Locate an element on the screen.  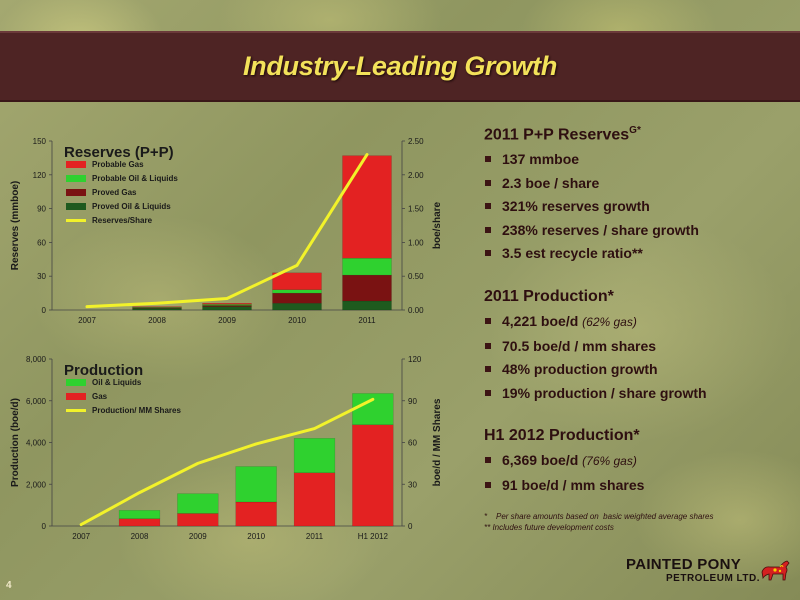
y2-tick-label: 30 is located at coordinates (412, 484).